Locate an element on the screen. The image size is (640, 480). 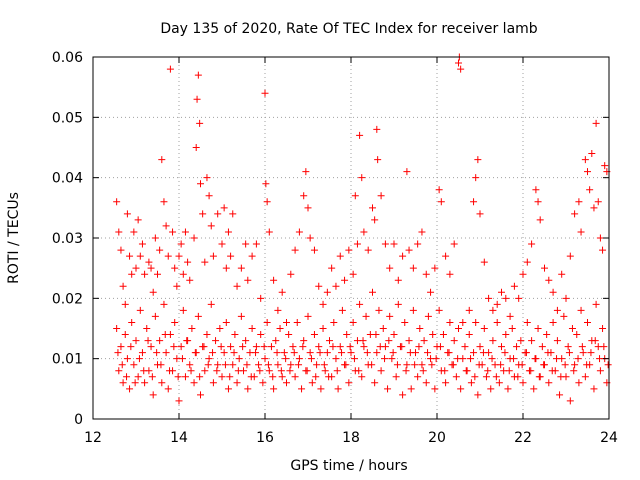
x-tick-label: 20 is located at coordinates (437, 438).